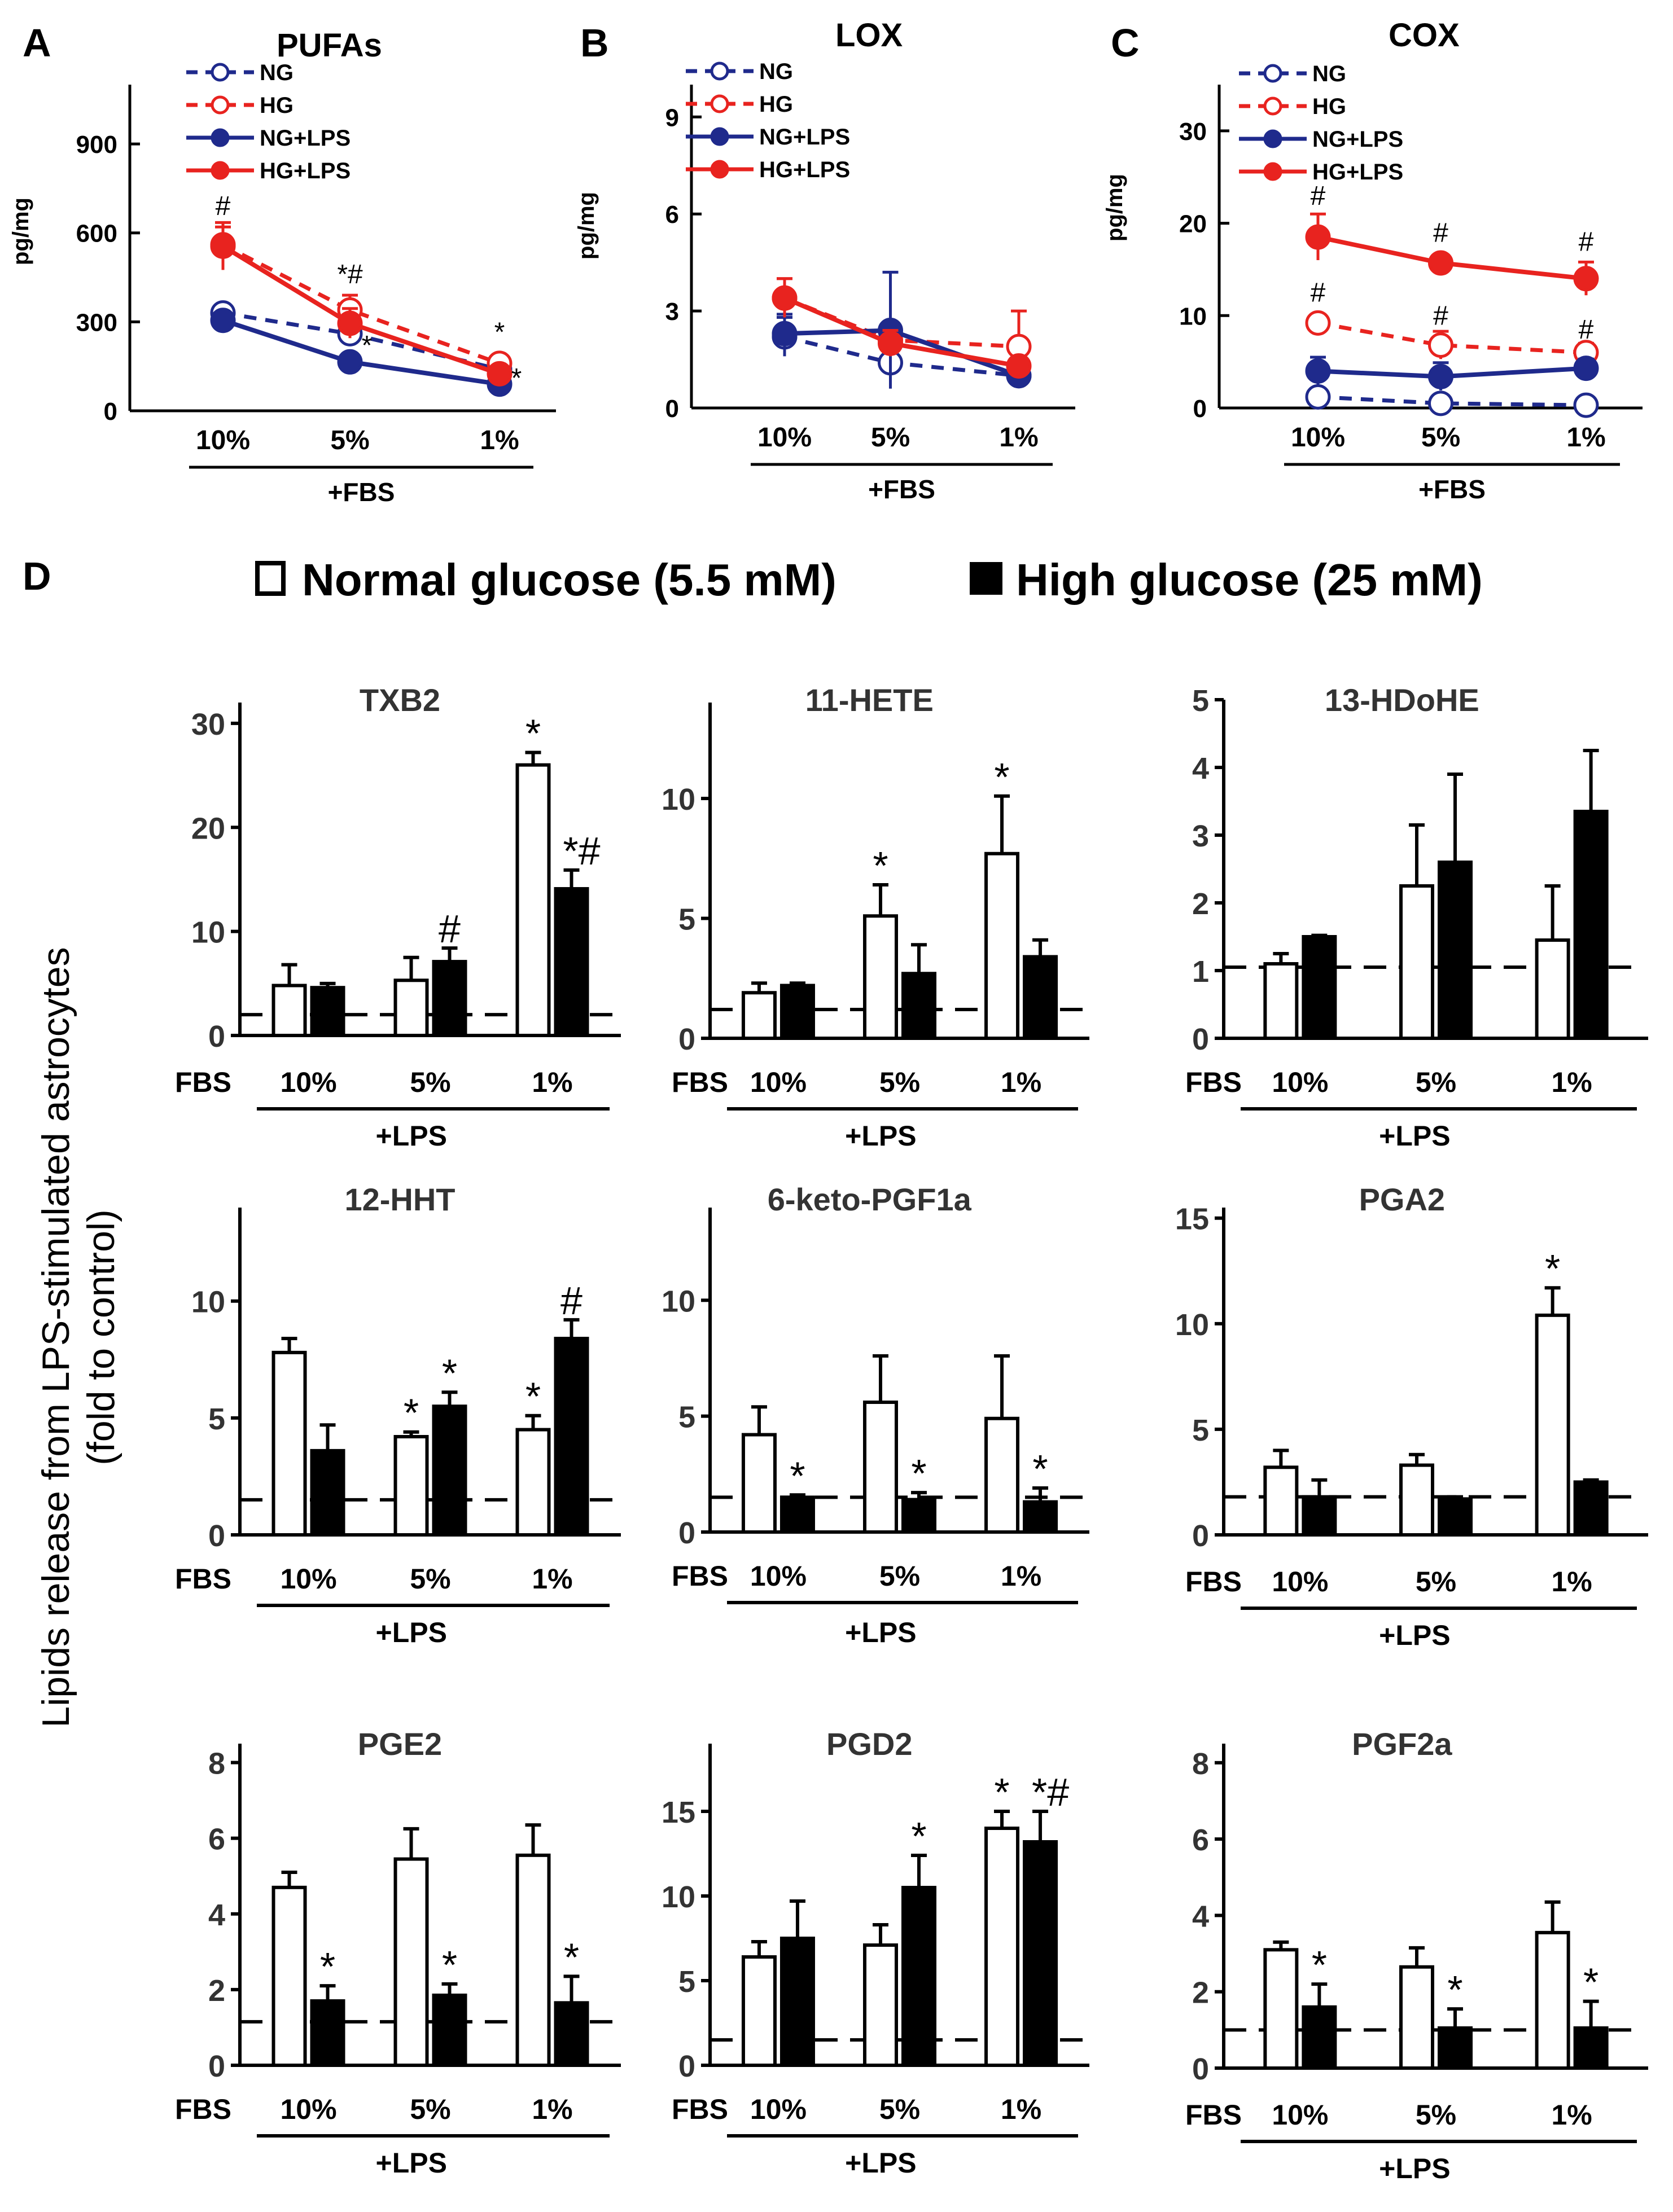 The image size is (1673, 2212). I want to click on significance-mark: *#, so click(1050, 1792).